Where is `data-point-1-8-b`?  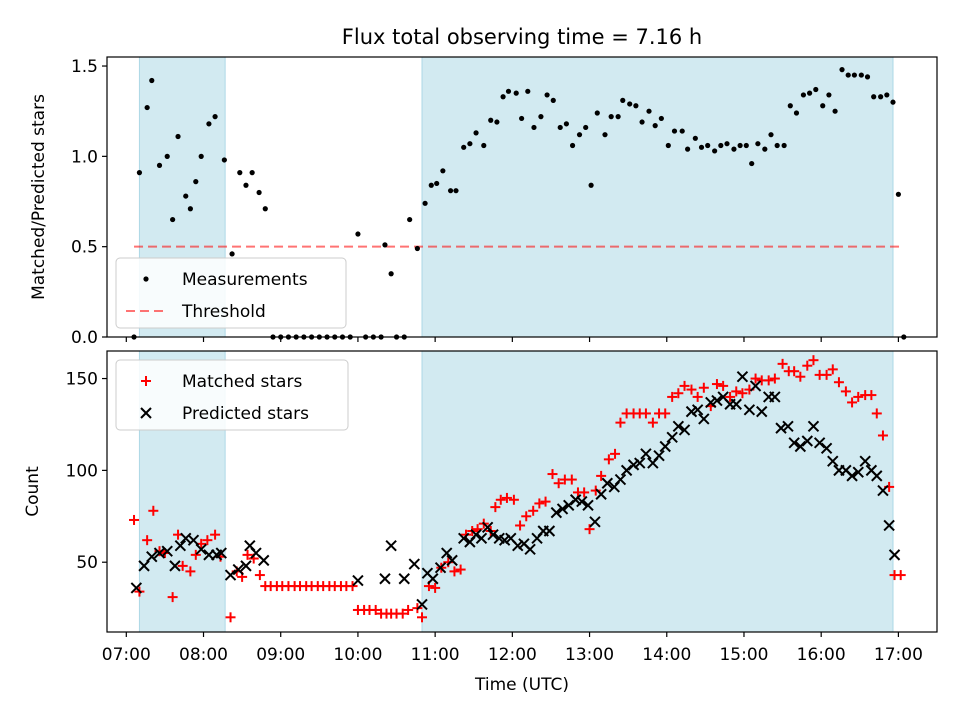 data-point-1-8-b is located at coordinates (193, 540).